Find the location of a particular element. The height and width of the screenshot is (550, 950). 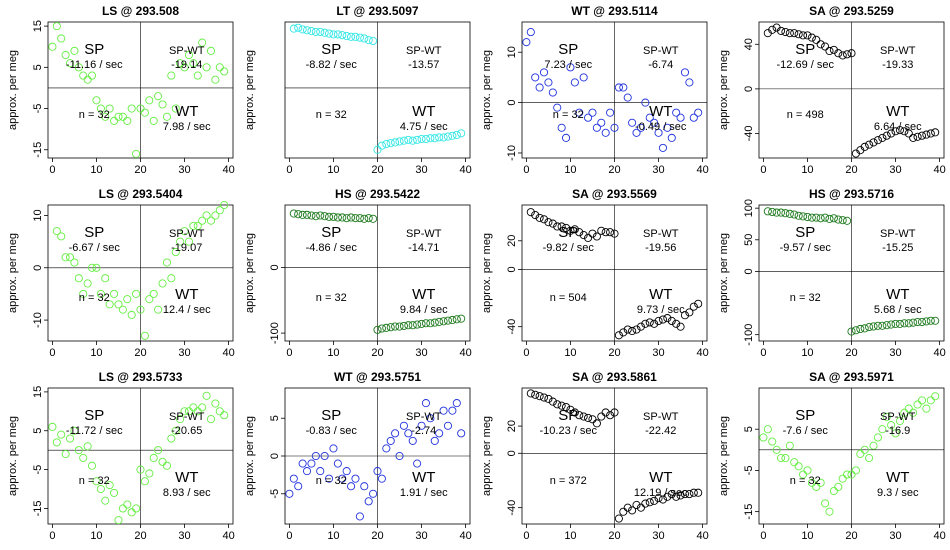

y-tick-label: -10 is located at coordinates (38, 320).